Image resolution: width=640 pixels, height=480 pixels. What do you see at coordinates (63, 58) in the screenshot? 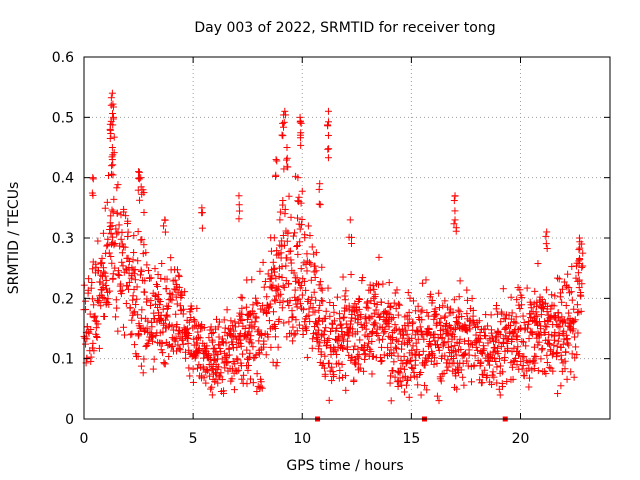
I see `y-tick-label: 0.6` at bounding box center [63, 58].